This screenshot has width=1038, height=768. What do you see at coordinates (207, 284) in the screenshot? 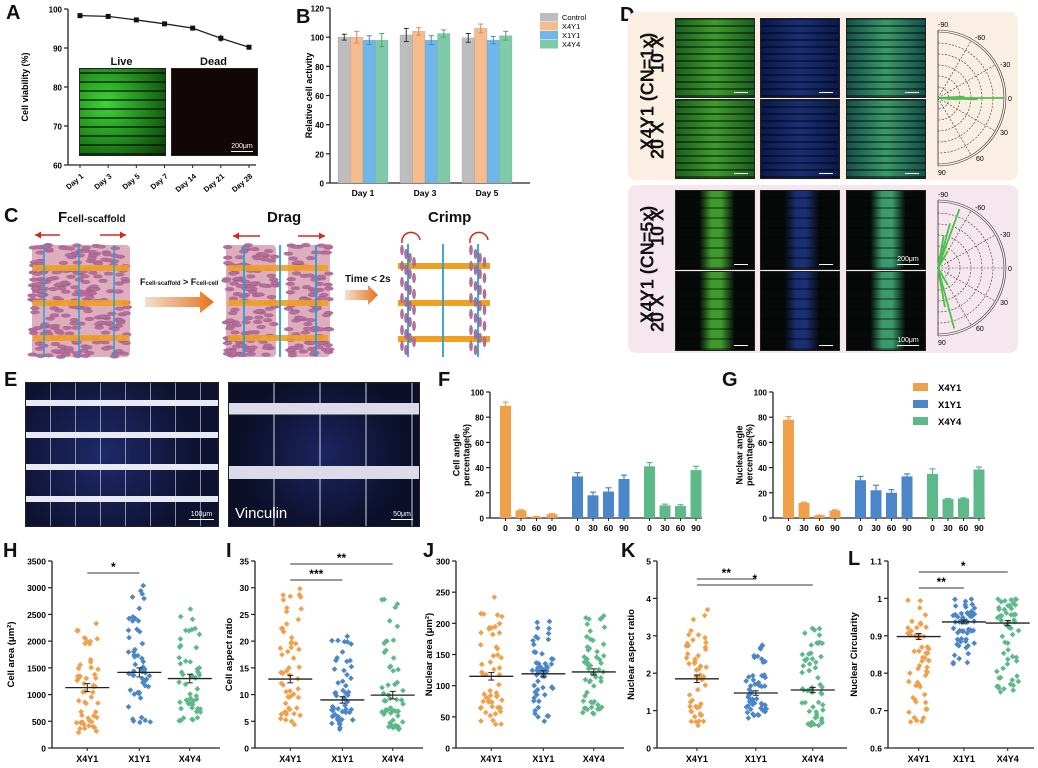
I see `f2-sub: cell-cell` at bounding box center [207, 284].